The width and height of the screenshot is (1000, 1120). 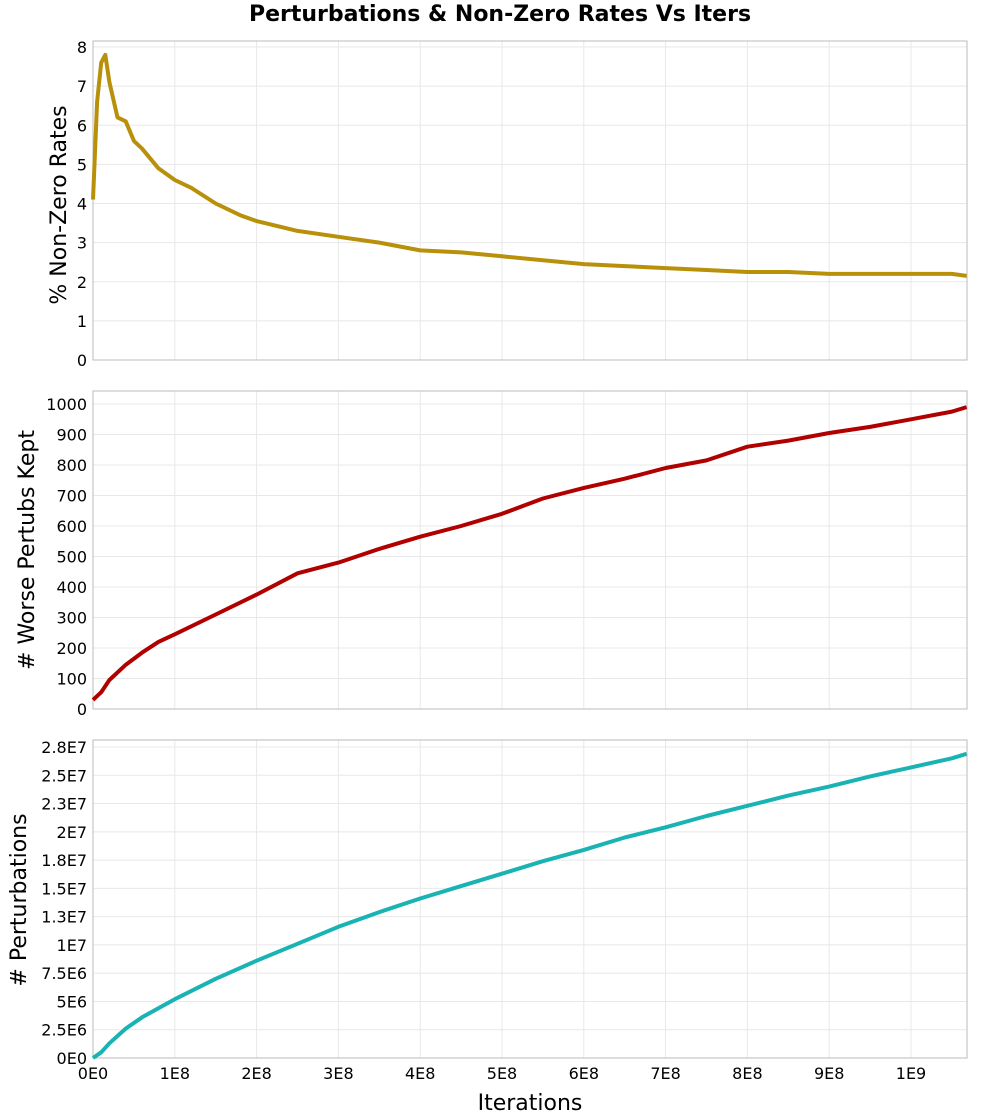 What do you see at coordinates (82, 204) in the screenshot?
I see `y-tick-label: 4` at bounding box center [82, 204].